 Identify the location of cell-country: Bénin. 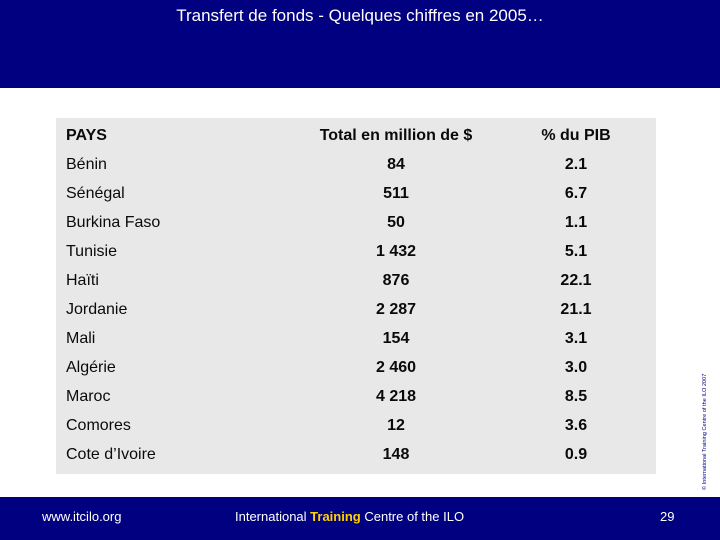
(86, 164).